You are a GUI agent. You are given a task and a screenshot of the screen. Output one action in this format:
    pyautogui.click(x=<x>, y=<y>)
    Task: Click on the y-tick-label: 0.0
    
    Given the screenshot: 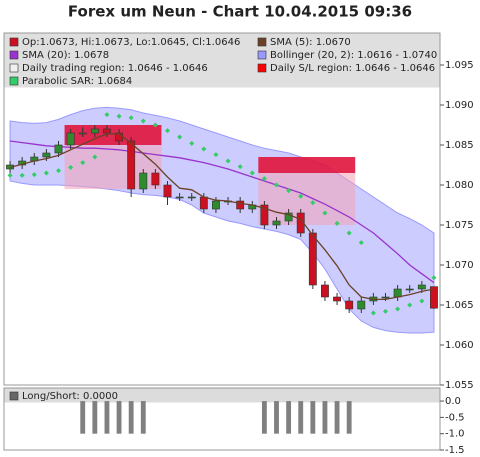 What is the action you would take?
    pyautogui.click(x=453, y=401)
    